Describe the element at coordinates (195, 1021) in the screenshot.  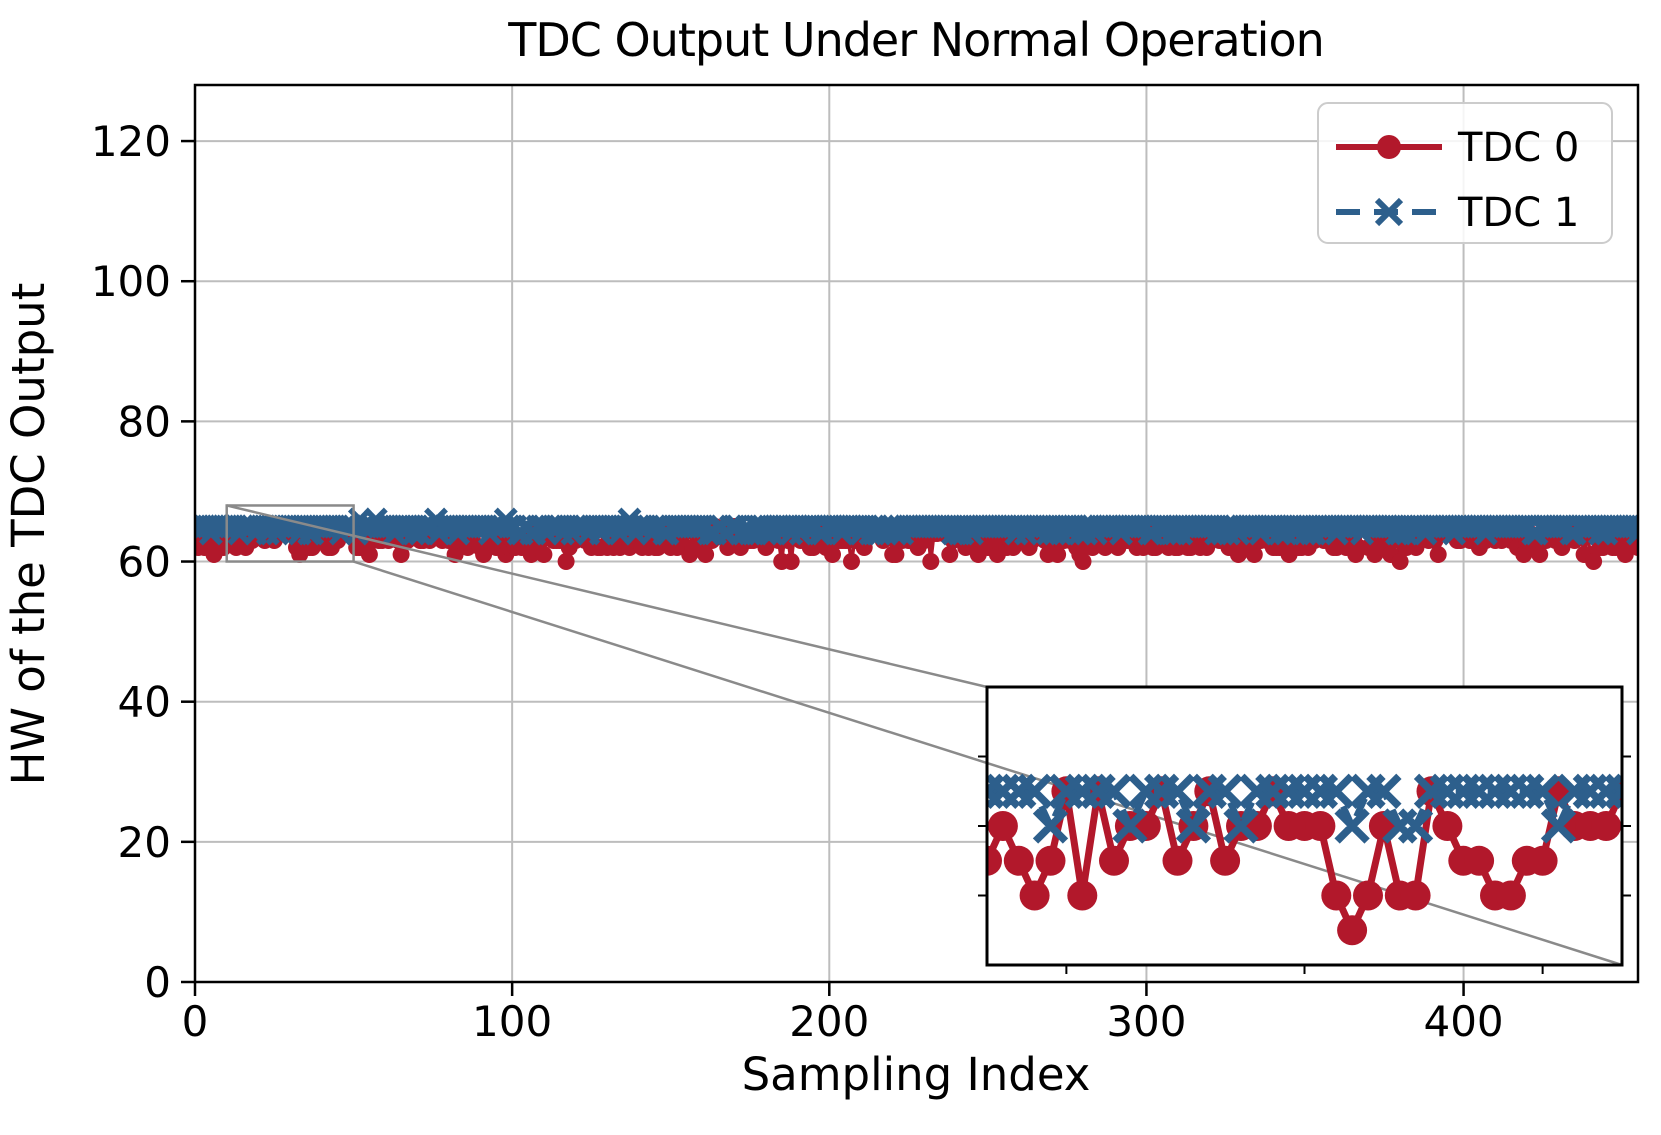
I see `x-tick-label: 0` at that location.